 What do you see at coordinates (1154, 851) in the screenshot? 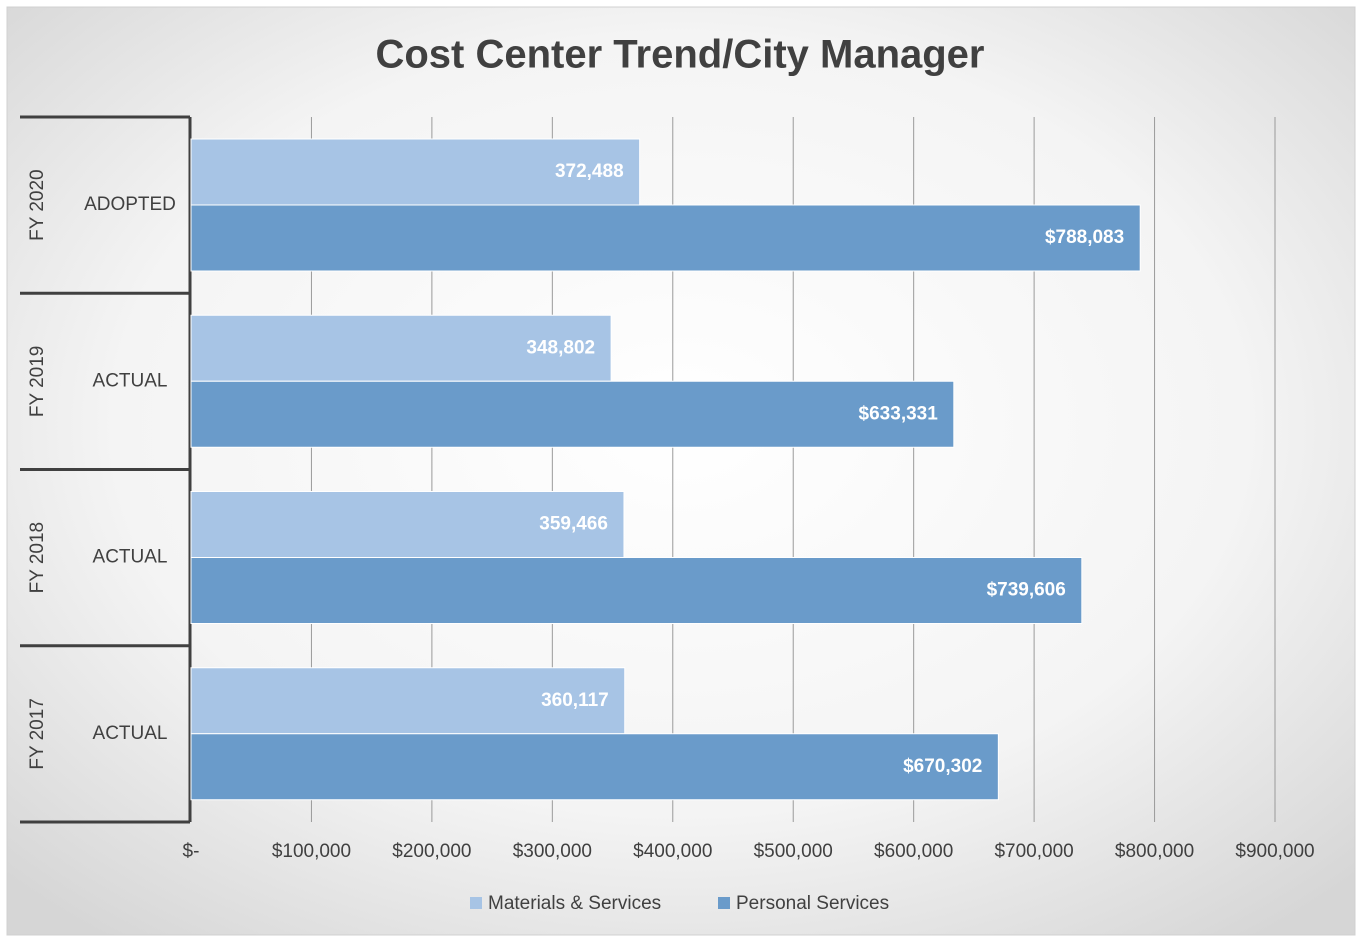
I see `x-tick-label: $800,000` at bounding box center [1154, 851].